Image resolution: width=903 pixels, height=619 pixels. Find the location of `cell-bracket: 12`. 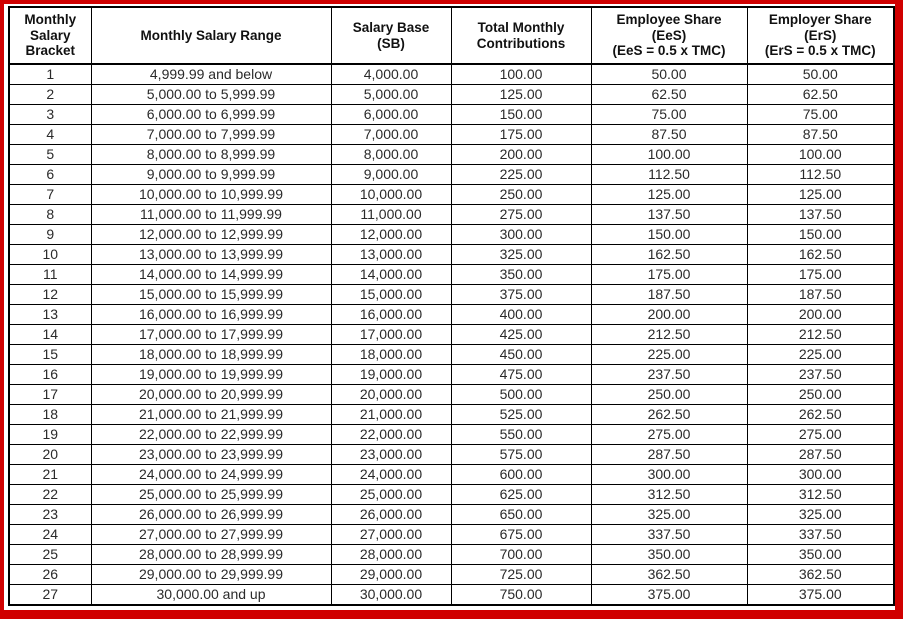

cell-bracket: 12 is located at coordinates (50, 294).